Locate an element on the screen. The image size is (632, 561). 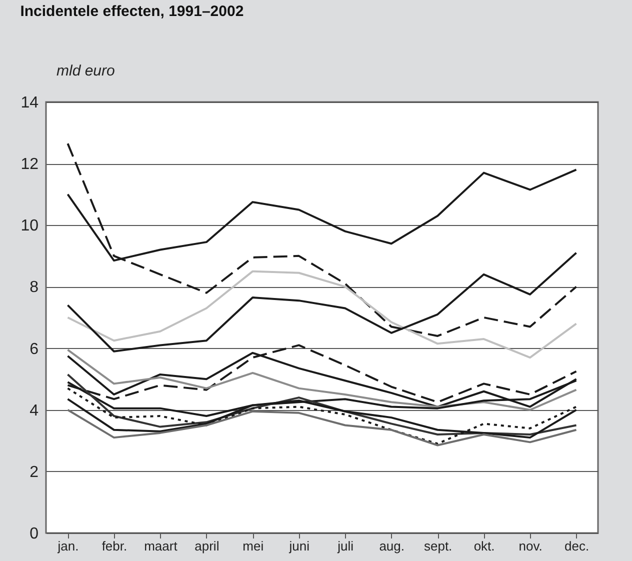
y-tick-label: 6 is located at coordinates (34, 349).